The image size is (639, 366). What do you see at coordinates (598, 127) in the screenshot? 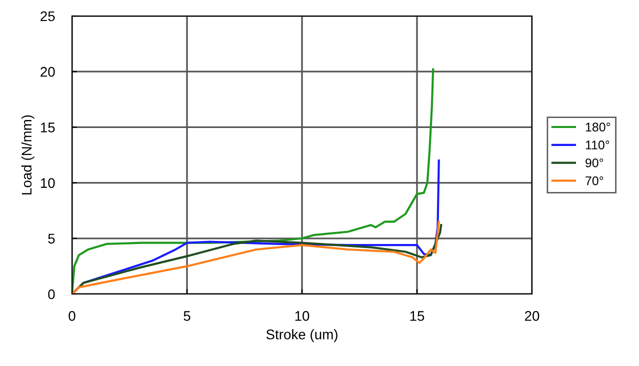
I see `legend-label: 180°` at bounding box center [598, 127].